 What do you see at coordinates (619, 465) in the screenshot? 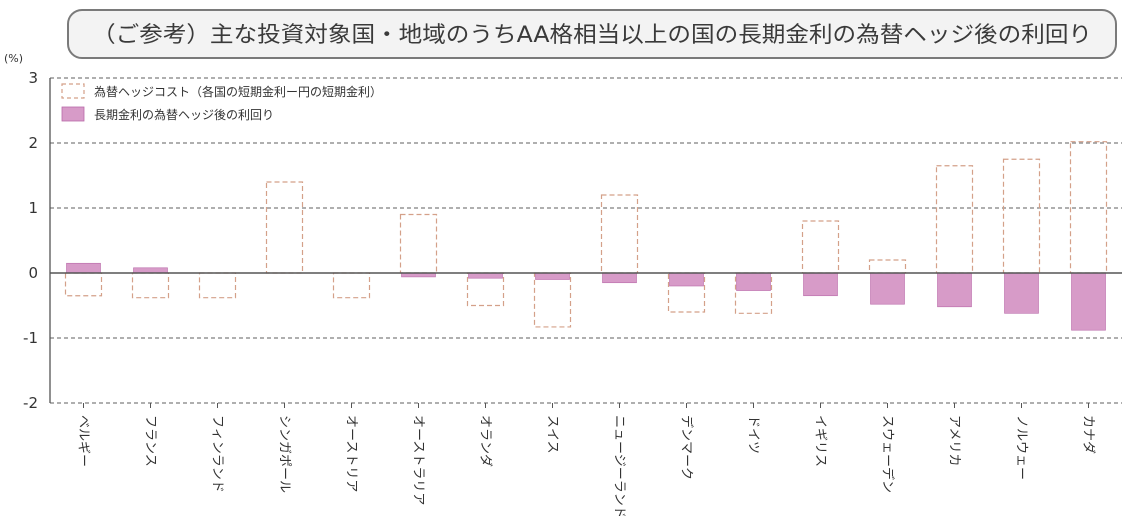
I see `category-label: ニュージーランド` at bounding box center [619, 465].